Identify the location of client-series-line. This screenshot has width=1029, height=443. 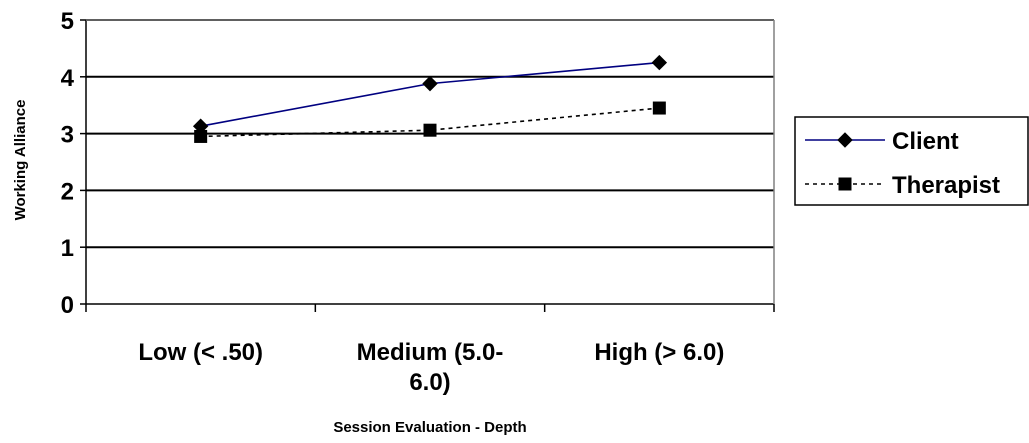
(430, 94).